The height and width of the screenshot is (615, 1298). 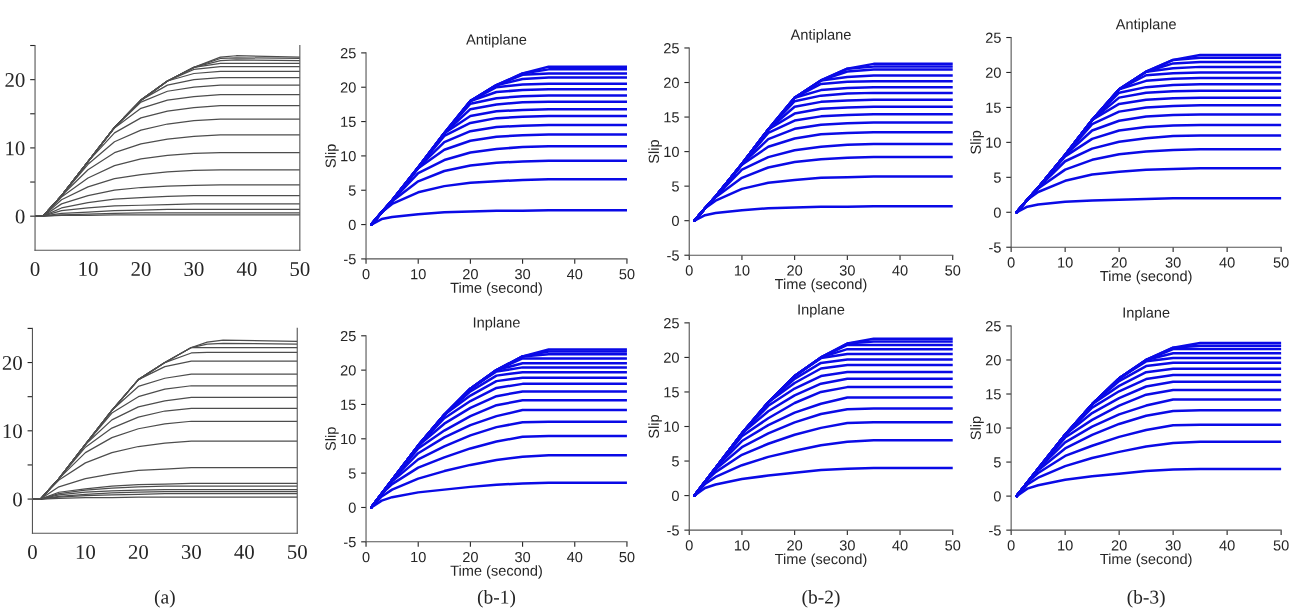 I want to click on text: (b-2), so click(x=821, y=598).